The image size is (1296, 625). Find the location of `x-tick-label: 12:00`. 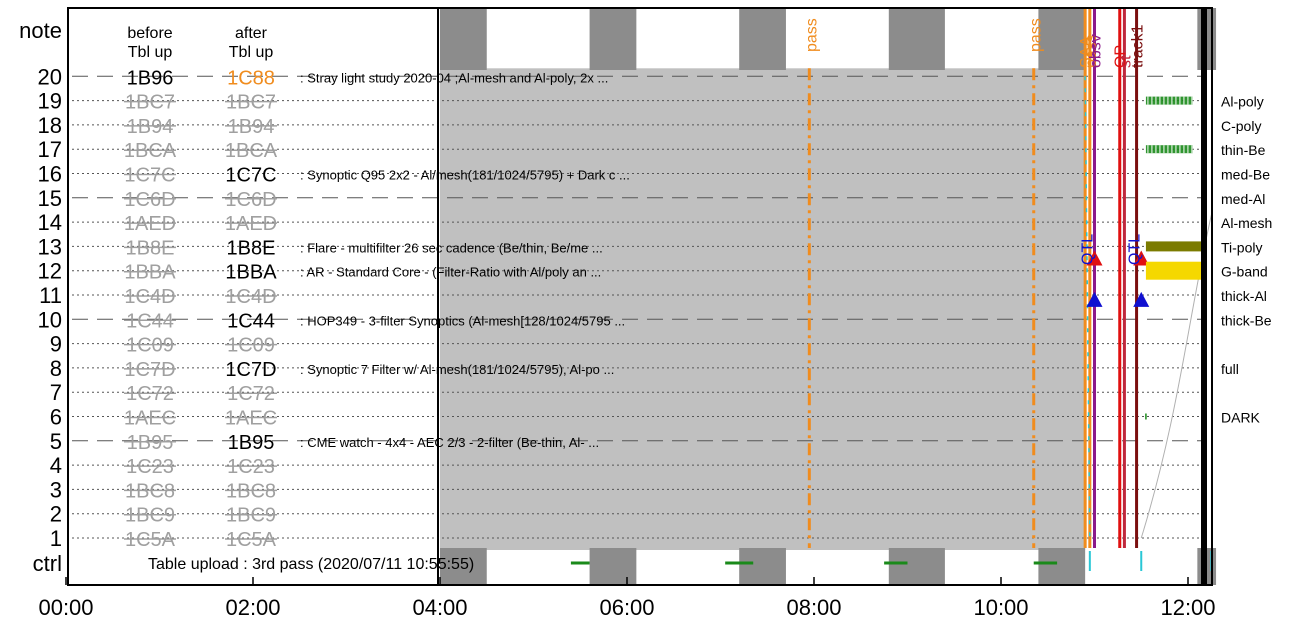

x-tick-label: 12:00 is located at coordinates (1187, 607).